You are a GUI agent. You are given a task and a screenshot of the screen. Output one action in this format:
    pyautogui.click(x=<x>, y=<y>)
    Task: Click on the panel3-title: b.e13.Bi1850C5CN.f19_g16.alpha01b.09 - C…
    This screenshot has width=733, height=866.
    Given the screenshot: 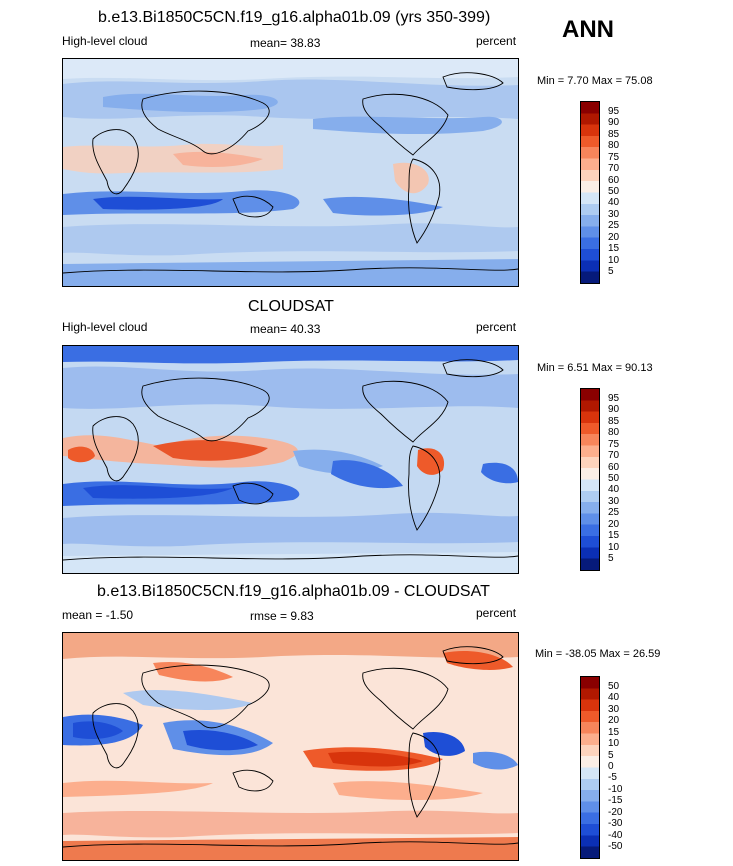 What is the action you would take?
    pyautogui.click(x=293, y=591)
    